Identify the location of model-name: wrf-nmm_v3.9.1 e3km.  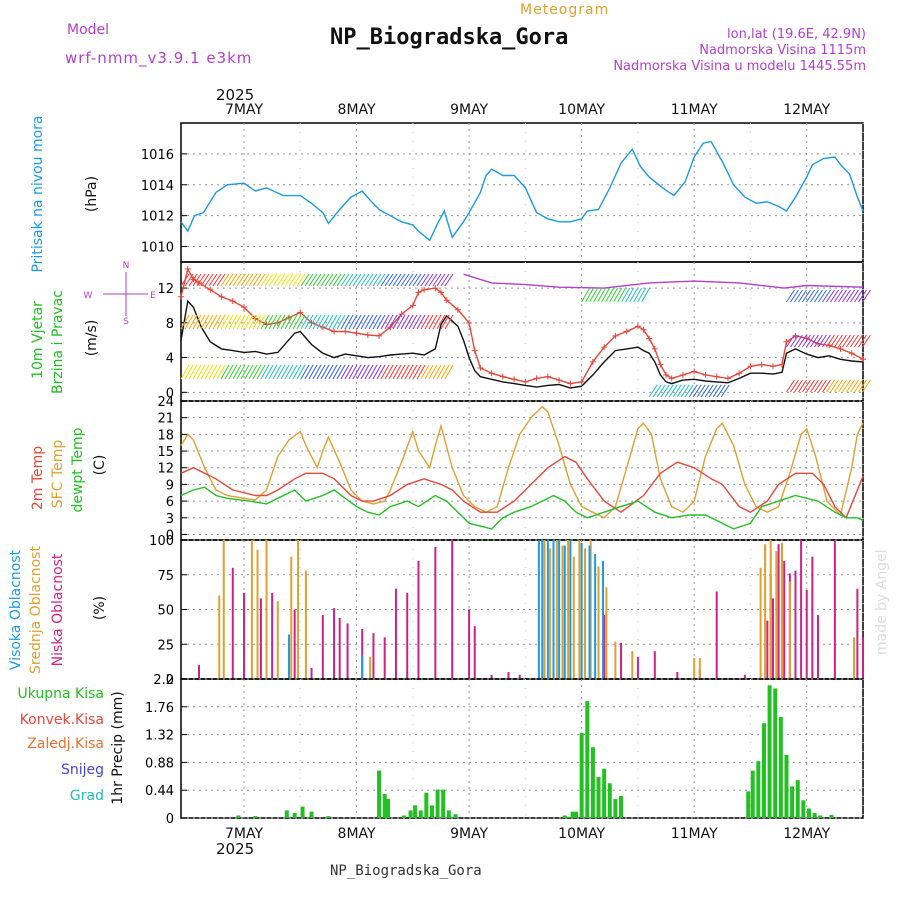
(158, 58).